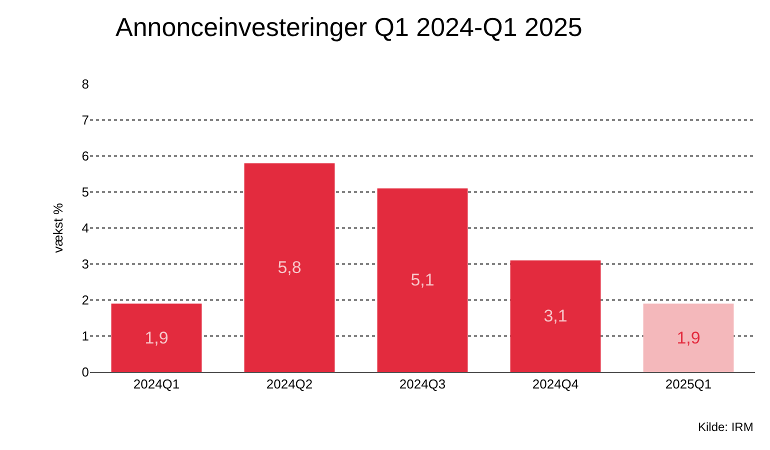 The width and height of the screenshot is (770, 450). I want to click on y-tick-label: 6, so click(85, 156).